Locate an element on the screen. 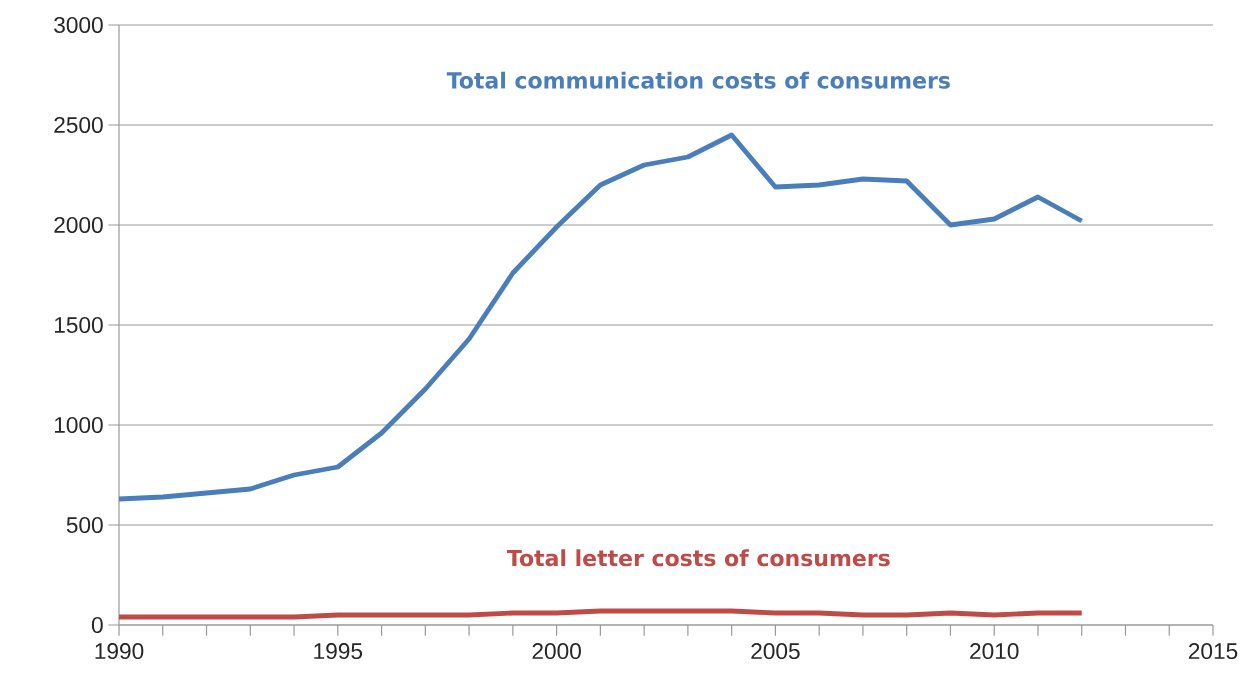  text: Total communication costs of consumers is located at coordinates (698, 80).